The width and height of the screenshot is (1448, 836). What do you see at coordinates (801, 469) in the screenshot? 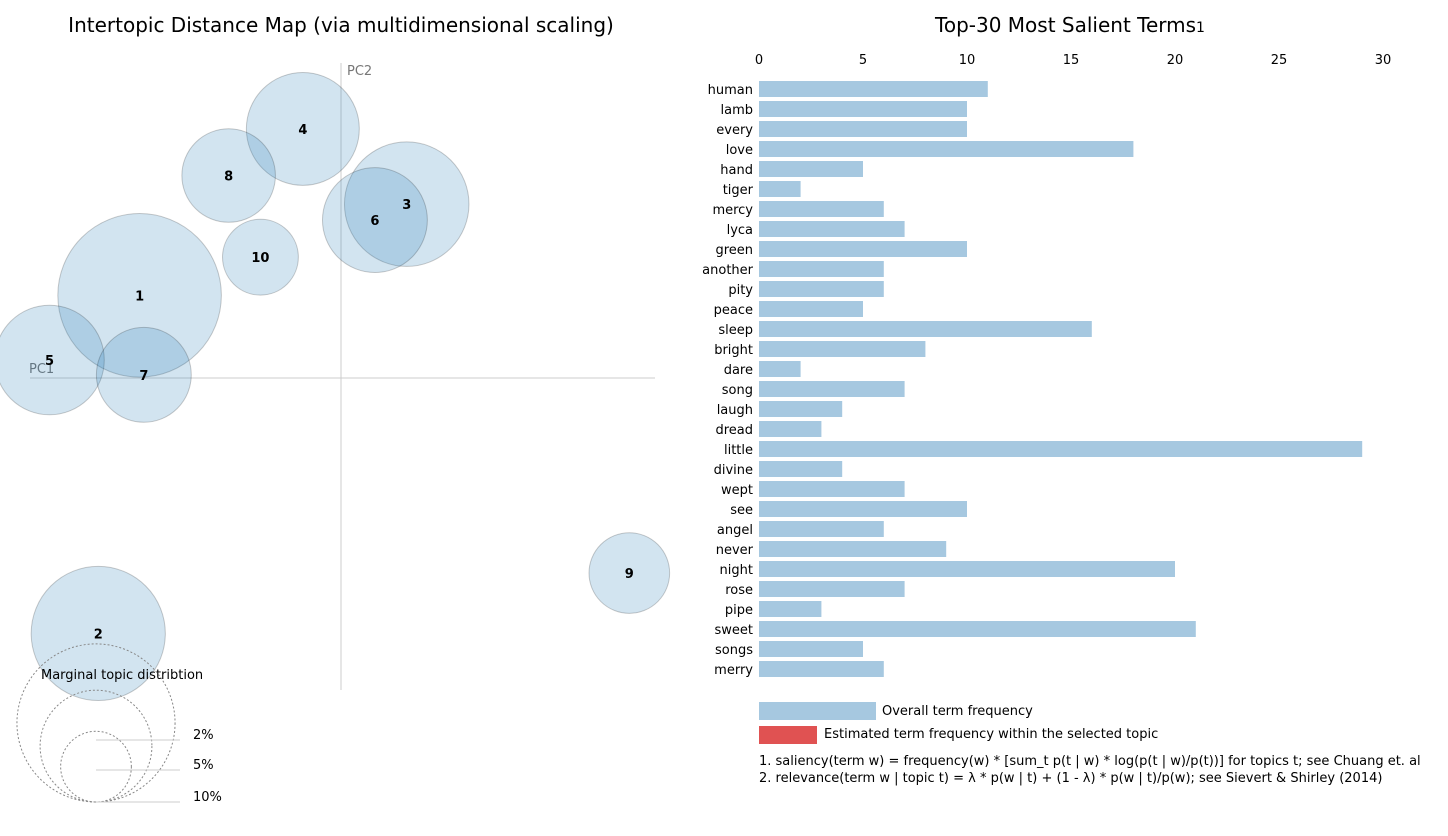
I see `term-bar-divine` at bounding box center [801, 469].